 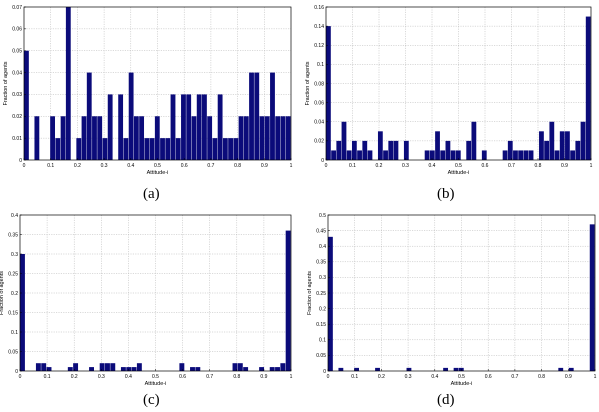 I want to click on y-tick-label: 0.4, so click(x=322, y=247).